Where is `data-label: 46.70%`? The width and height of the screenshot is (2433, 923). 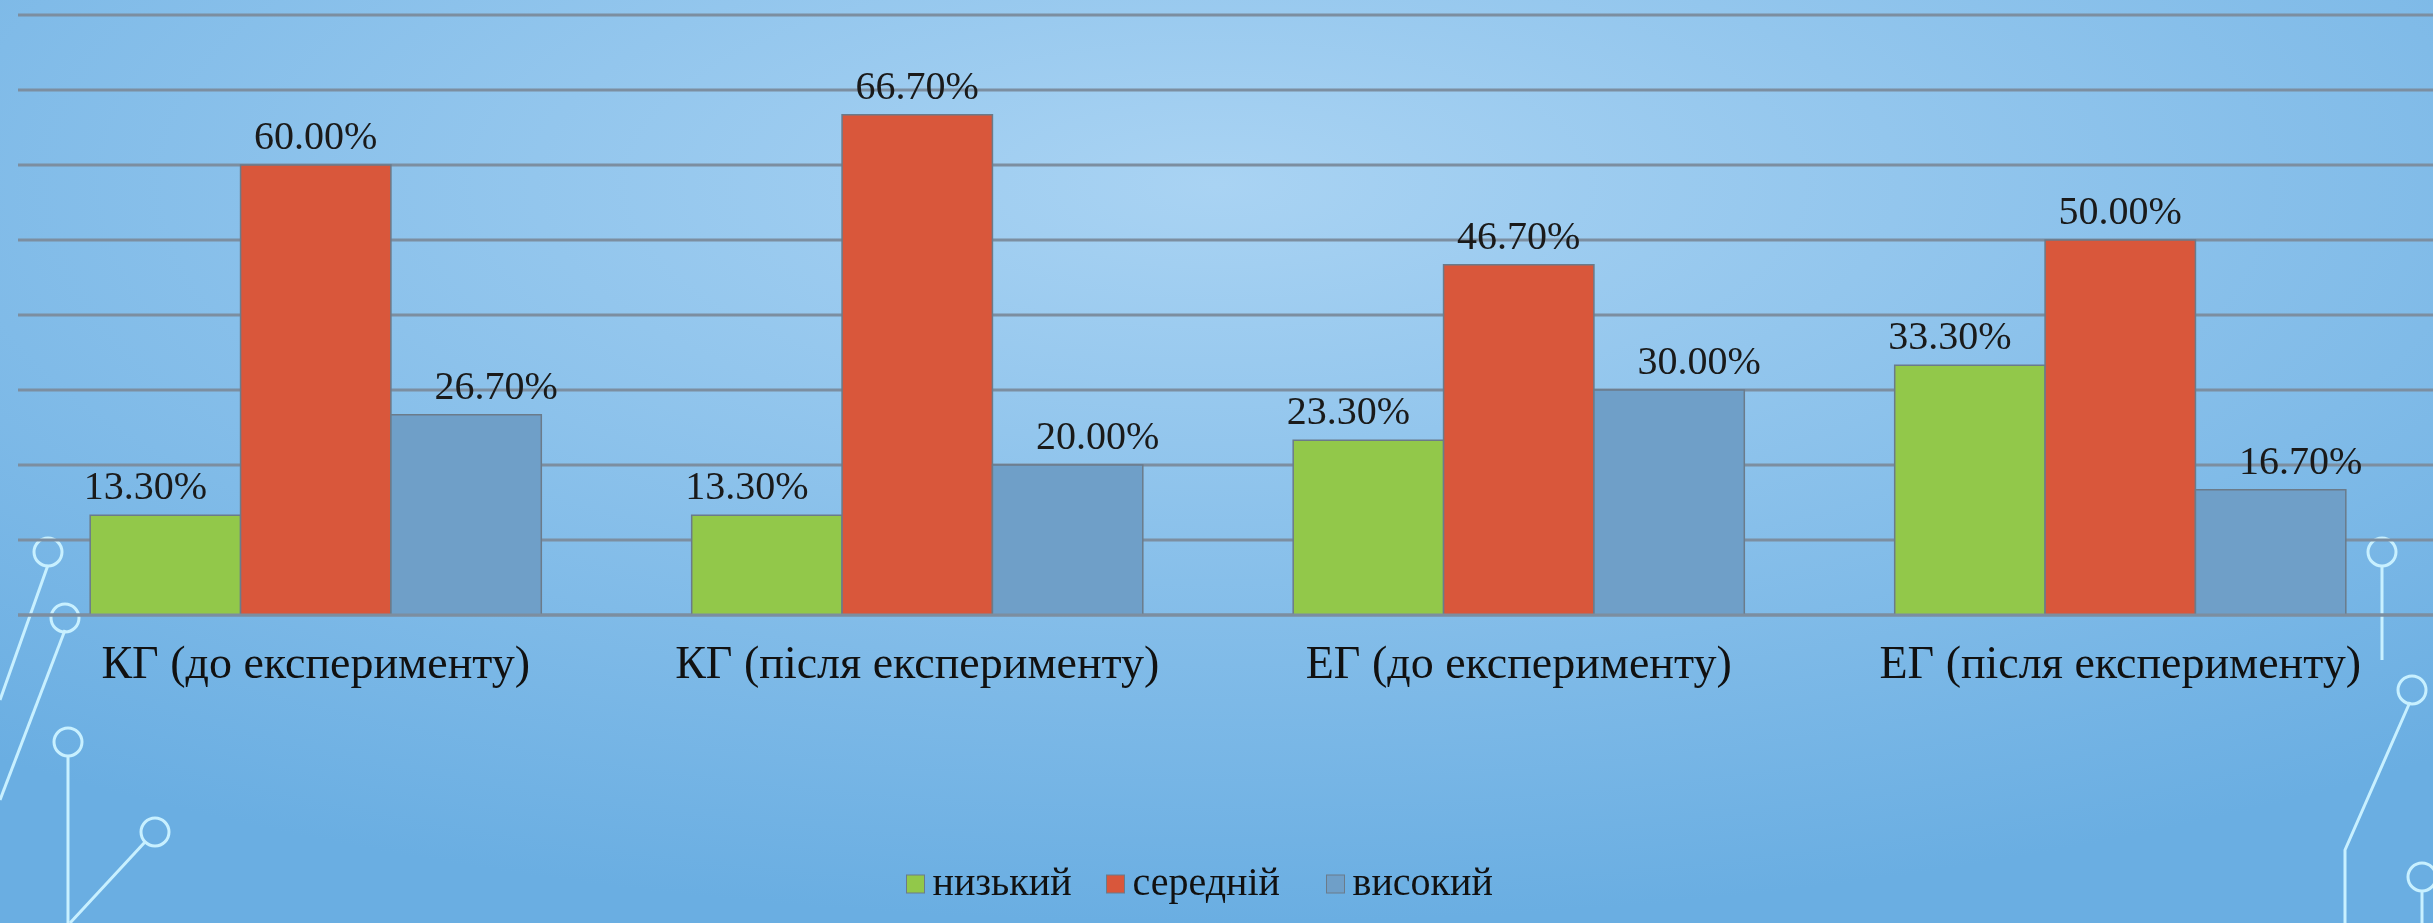 data-label: 46.70% is located at coordinates (1519, 235).